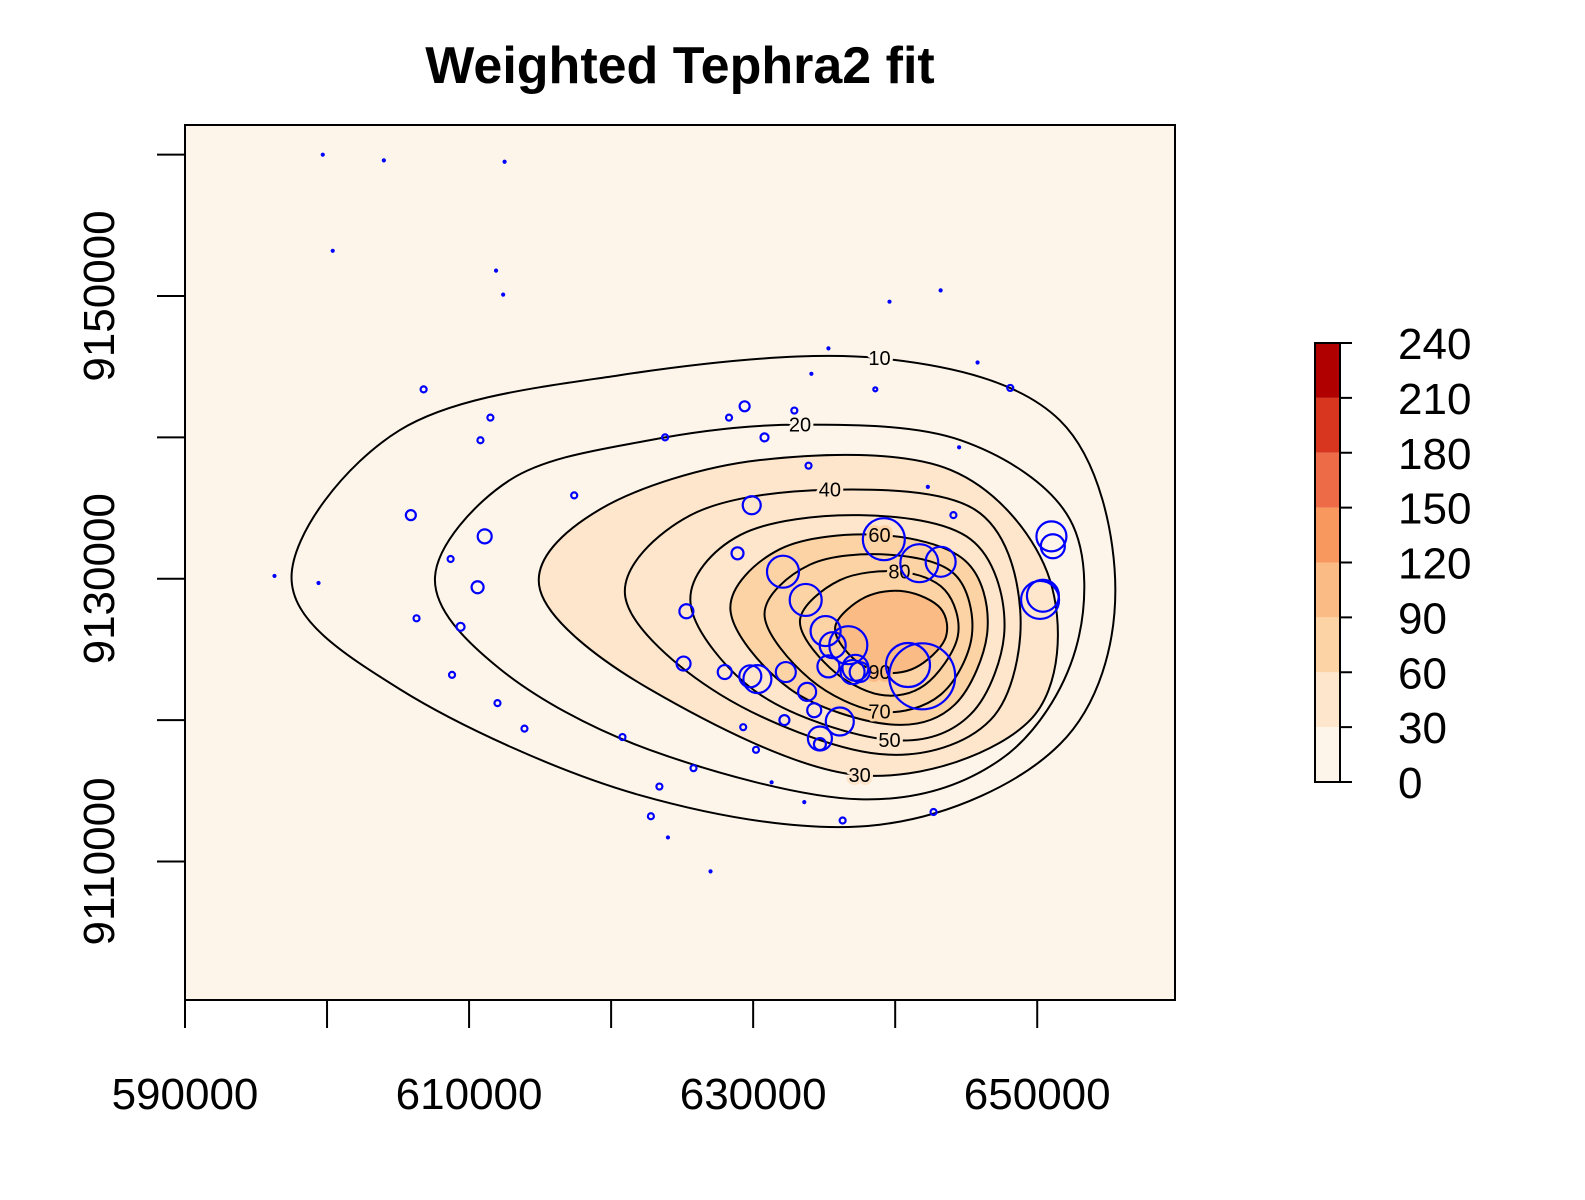 This screenshot has width=1585, height=1200. What do you see at coordinates (1037, 1094) in the screenshot?
I see `x-tick-label: 650000` at bounding box center [1037, 1094].